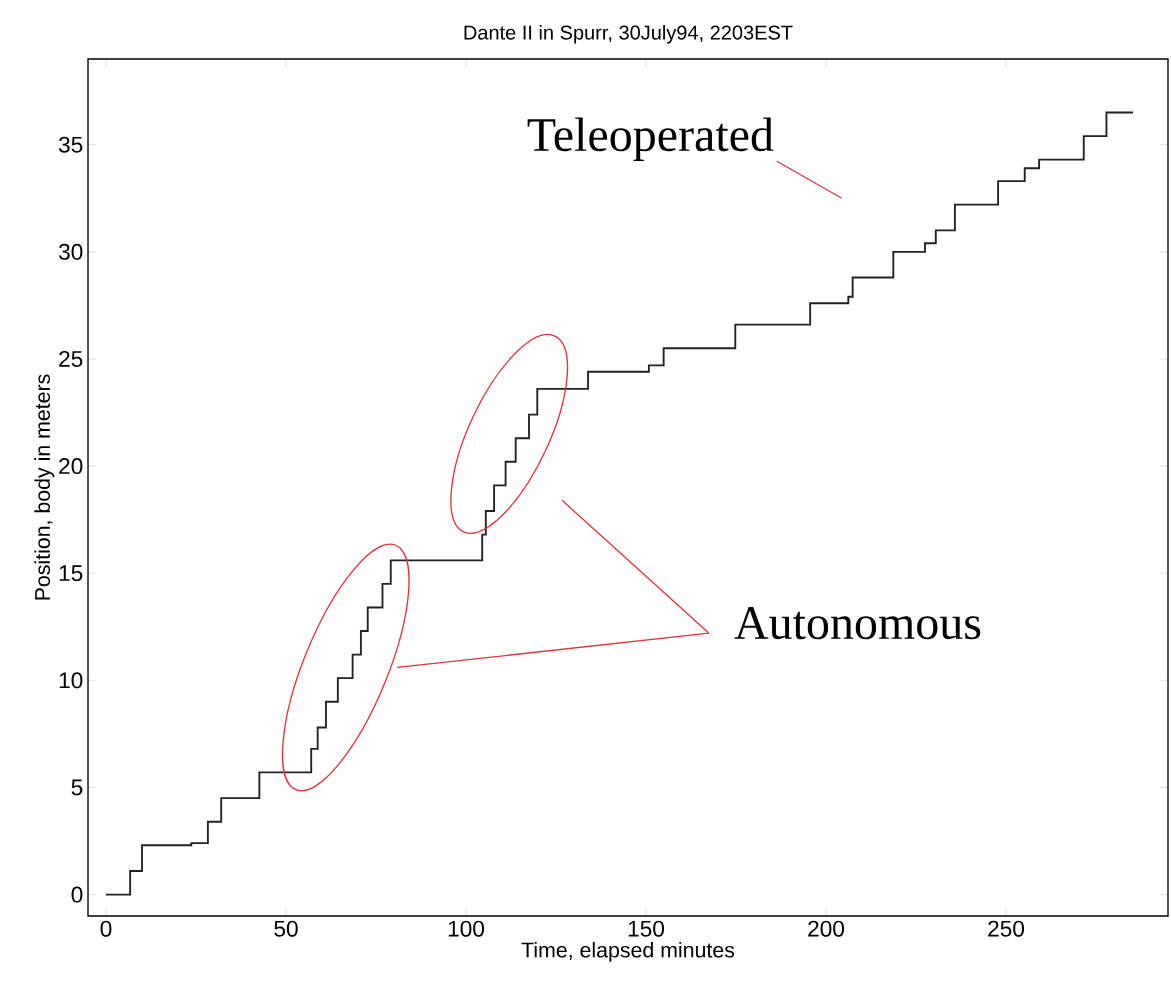  Describe the element at coordinates (70, 251) in the screenshot. I see `y-tick-label: 30` at that location.